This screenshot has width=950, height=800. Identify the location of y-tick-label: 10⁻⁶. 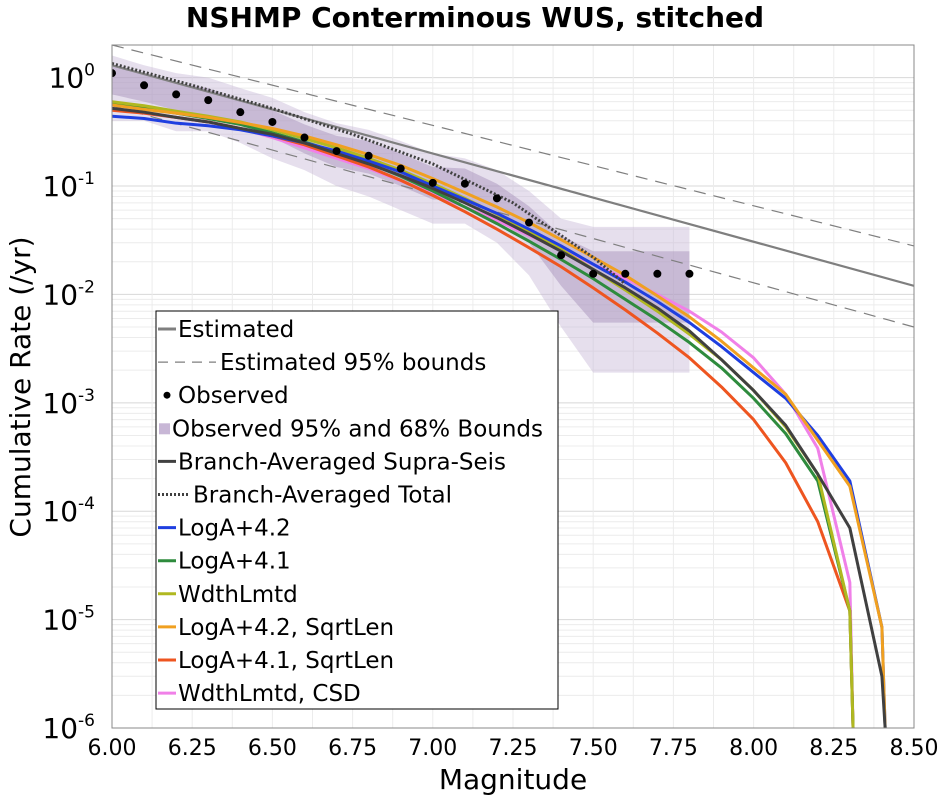
(68, 728).